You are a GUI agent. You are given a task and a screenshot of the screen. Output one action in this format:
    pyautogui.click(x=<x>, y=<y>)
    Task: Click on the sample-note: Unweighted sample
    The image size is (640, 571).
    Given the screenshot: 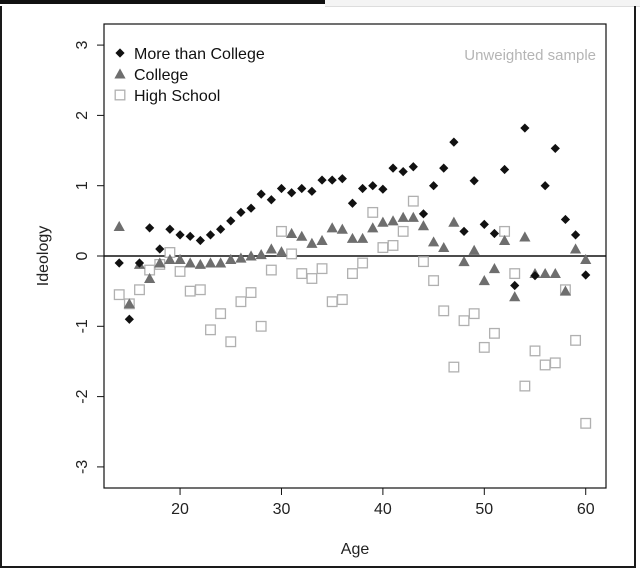 What is the action you would take?
    pyautogui.click(x=530, y=55)
    